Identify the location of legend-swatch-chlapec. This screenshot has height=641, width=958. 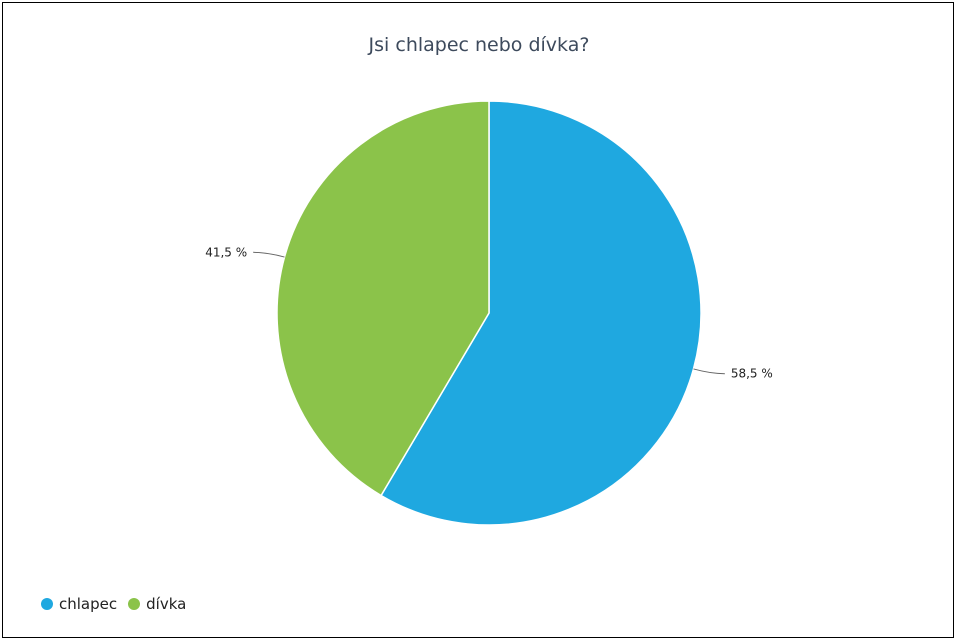
(47, 604).